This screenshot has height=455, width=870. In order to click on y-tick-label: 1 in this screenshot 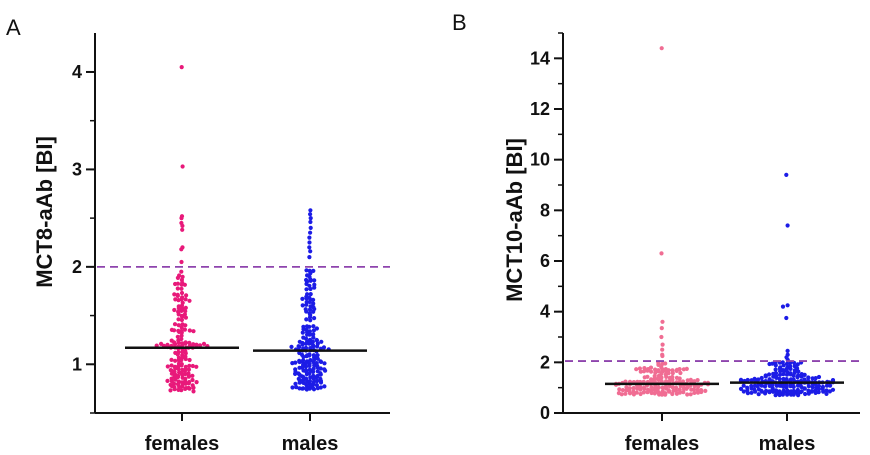, I will do `click(77, 364)`.